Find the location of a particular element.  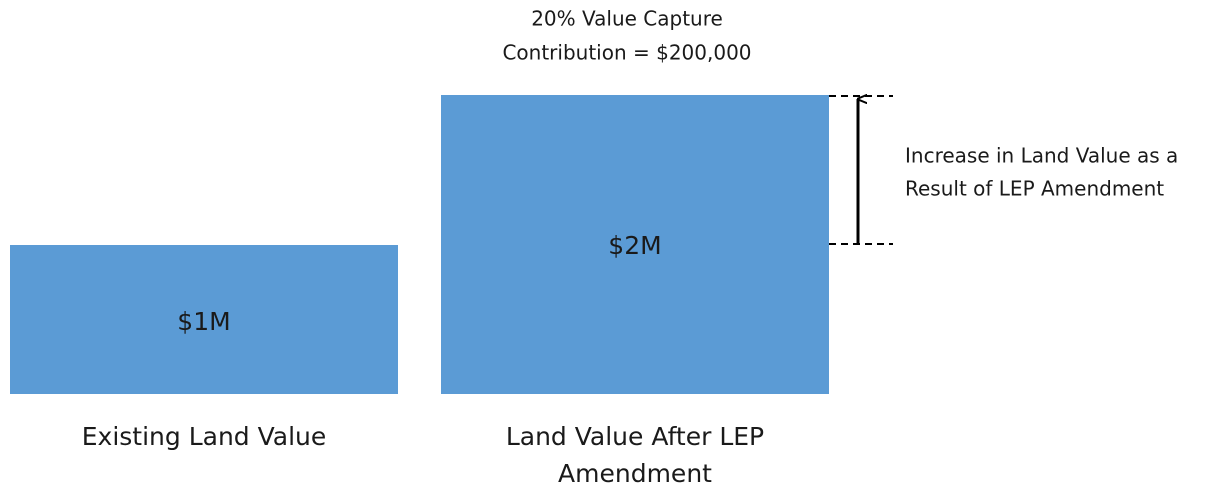

side-annotation: Result of LEP Amendment is located at coordinates (1034, 189).